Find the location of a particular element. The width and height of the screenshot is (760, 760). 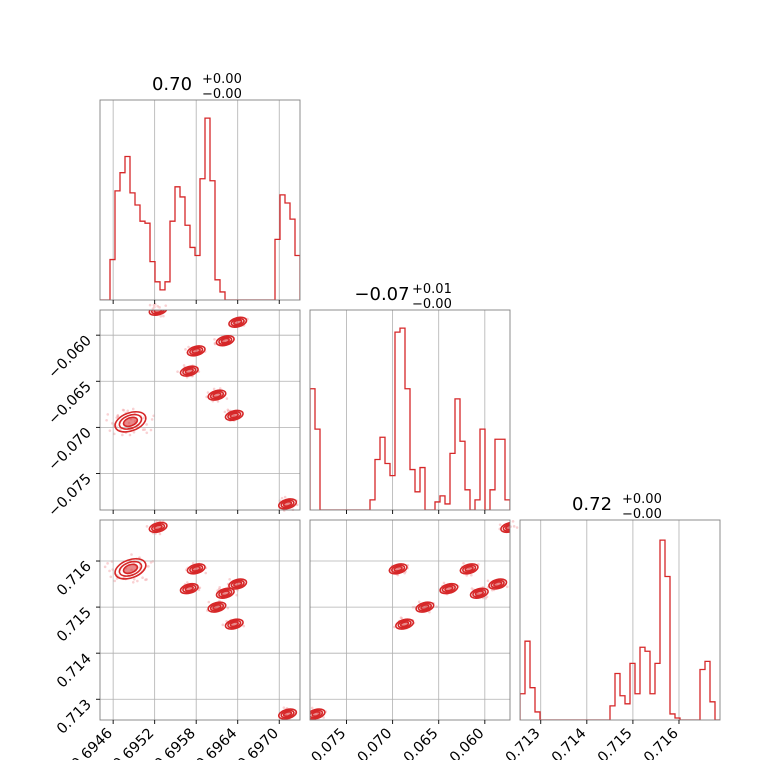

x-tick-label: 0.714 is located at coordinates (569, 743).